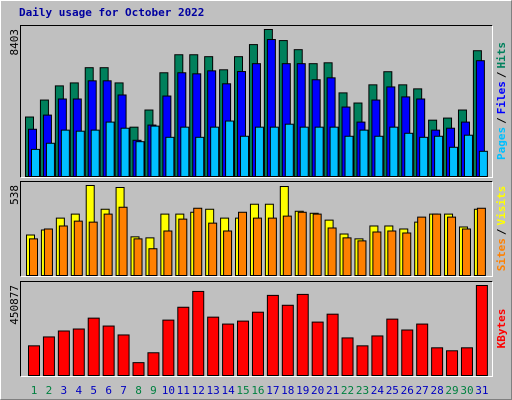  I want to click on legend: Pages / Files / Hits, so click(501, 101).